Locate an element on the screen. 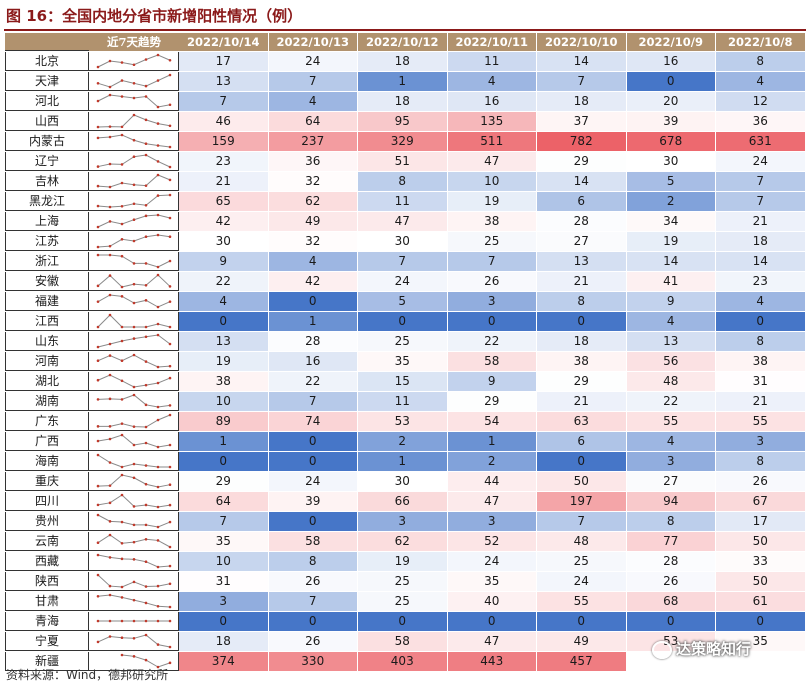 Image resolution: width=810 pixels, height=687 pixels. value-cell: 21 is located at coordinates (582, 281).